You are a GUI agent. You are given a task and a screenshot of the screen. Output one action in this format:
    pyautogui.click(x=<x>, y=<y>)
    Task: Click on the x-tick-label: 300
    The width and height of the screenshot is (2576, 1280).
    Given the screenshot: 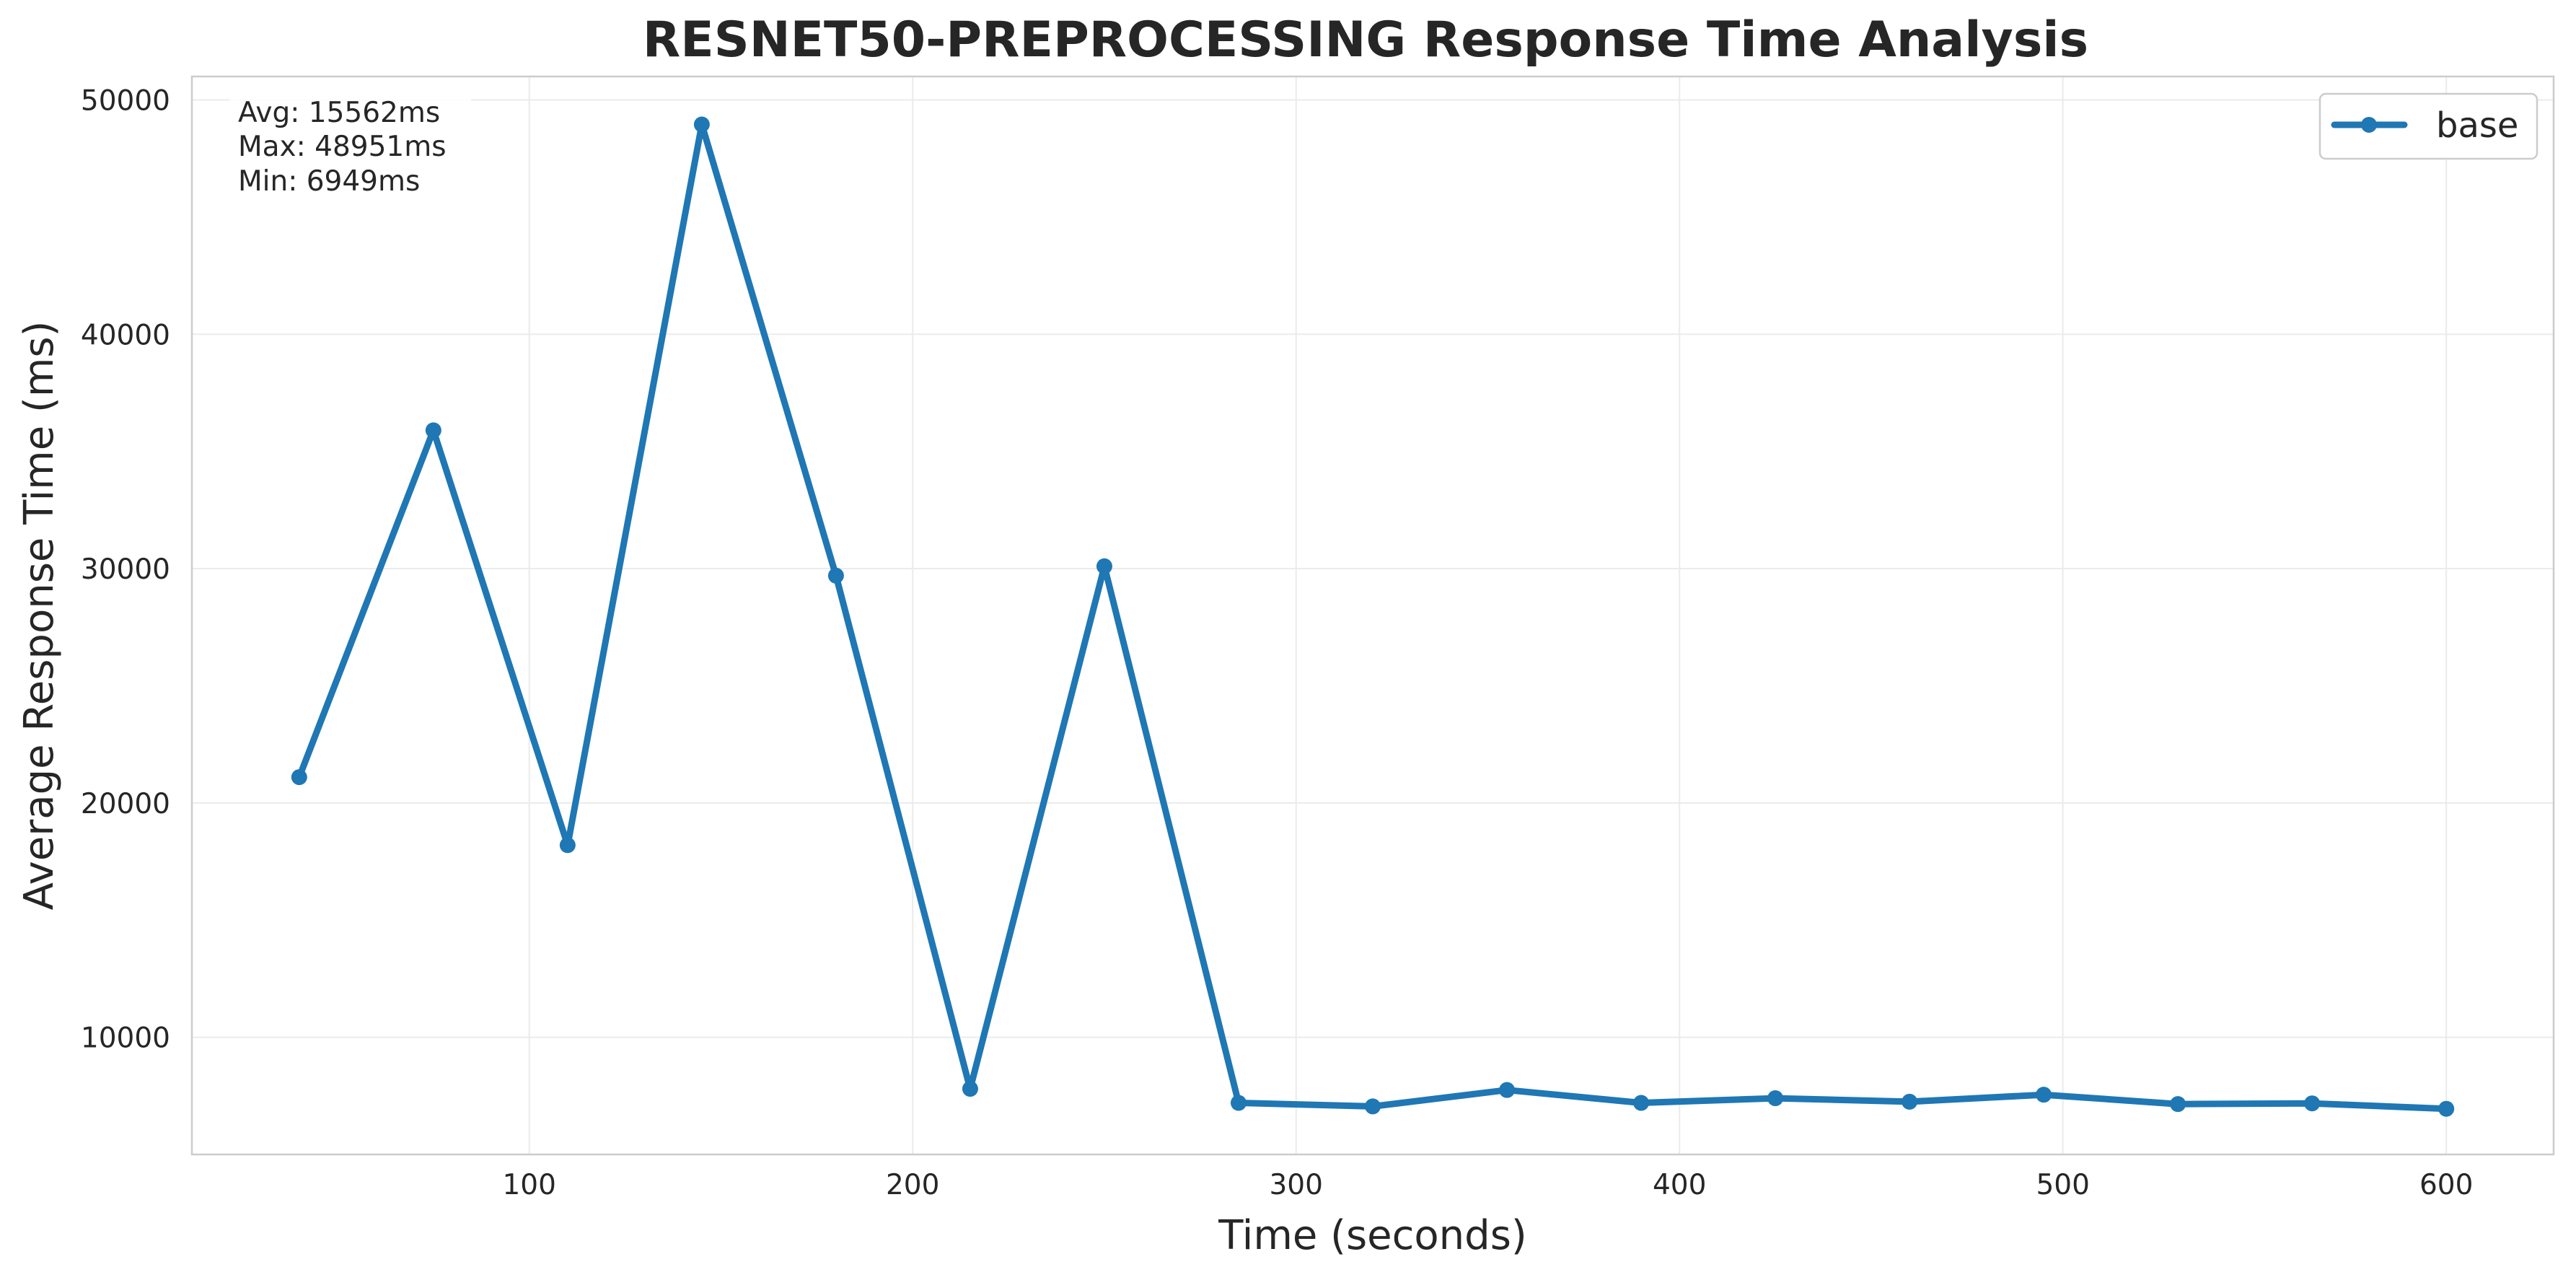 What is the action you would take?
    pyautogui.click(x=1295, y=1185)
    